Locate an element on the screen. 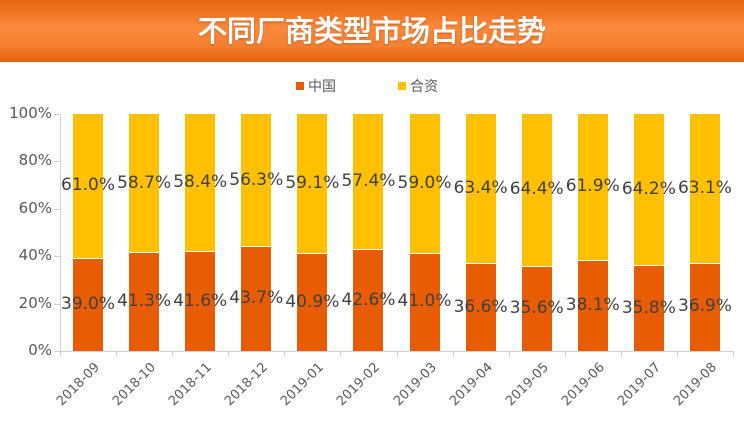 This screenshot has width=744, height=423. data-label-jv: 63.1% is located at coordinates (704, 187).